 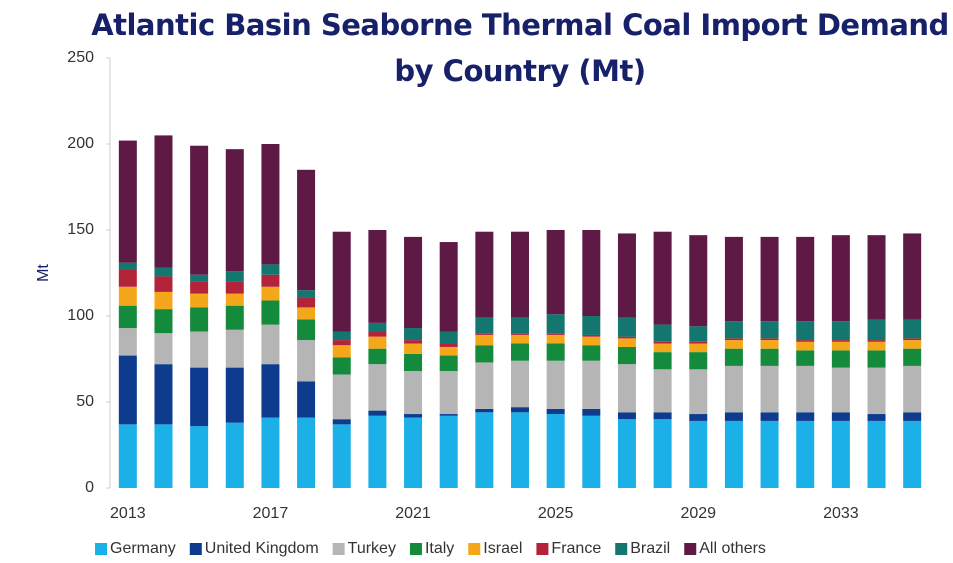 What do you see at coordinates (85, 401) in the screenshot?
I see `y-tick-label: 50` at bounding box center [85, 401].